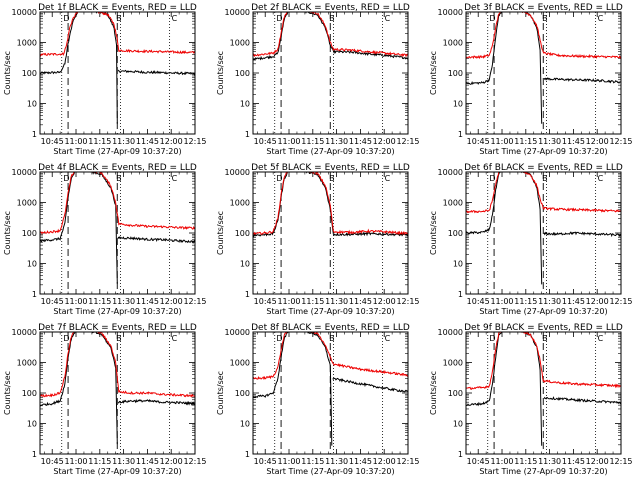 This screenshot has width=640, height=480. Describe the element at coordinates (543, 168) in the screenshot. I see `panel-title: Det 6f BLACK = Events, RED = LLD` at that location.